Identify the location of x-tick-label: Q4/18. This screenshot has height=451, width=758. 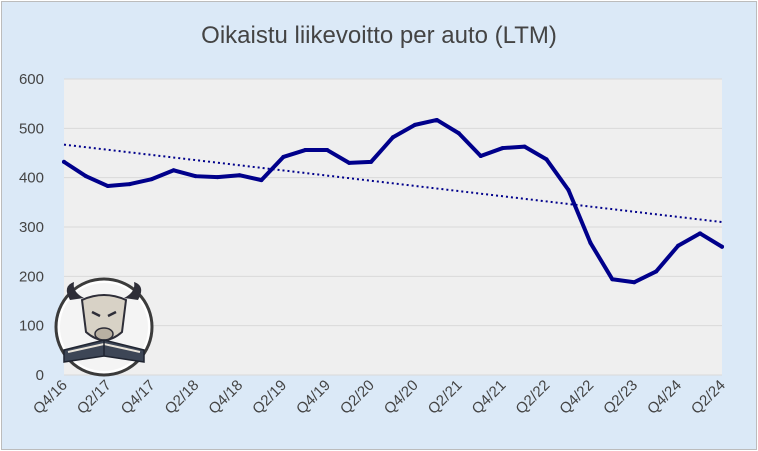
(225, 397).